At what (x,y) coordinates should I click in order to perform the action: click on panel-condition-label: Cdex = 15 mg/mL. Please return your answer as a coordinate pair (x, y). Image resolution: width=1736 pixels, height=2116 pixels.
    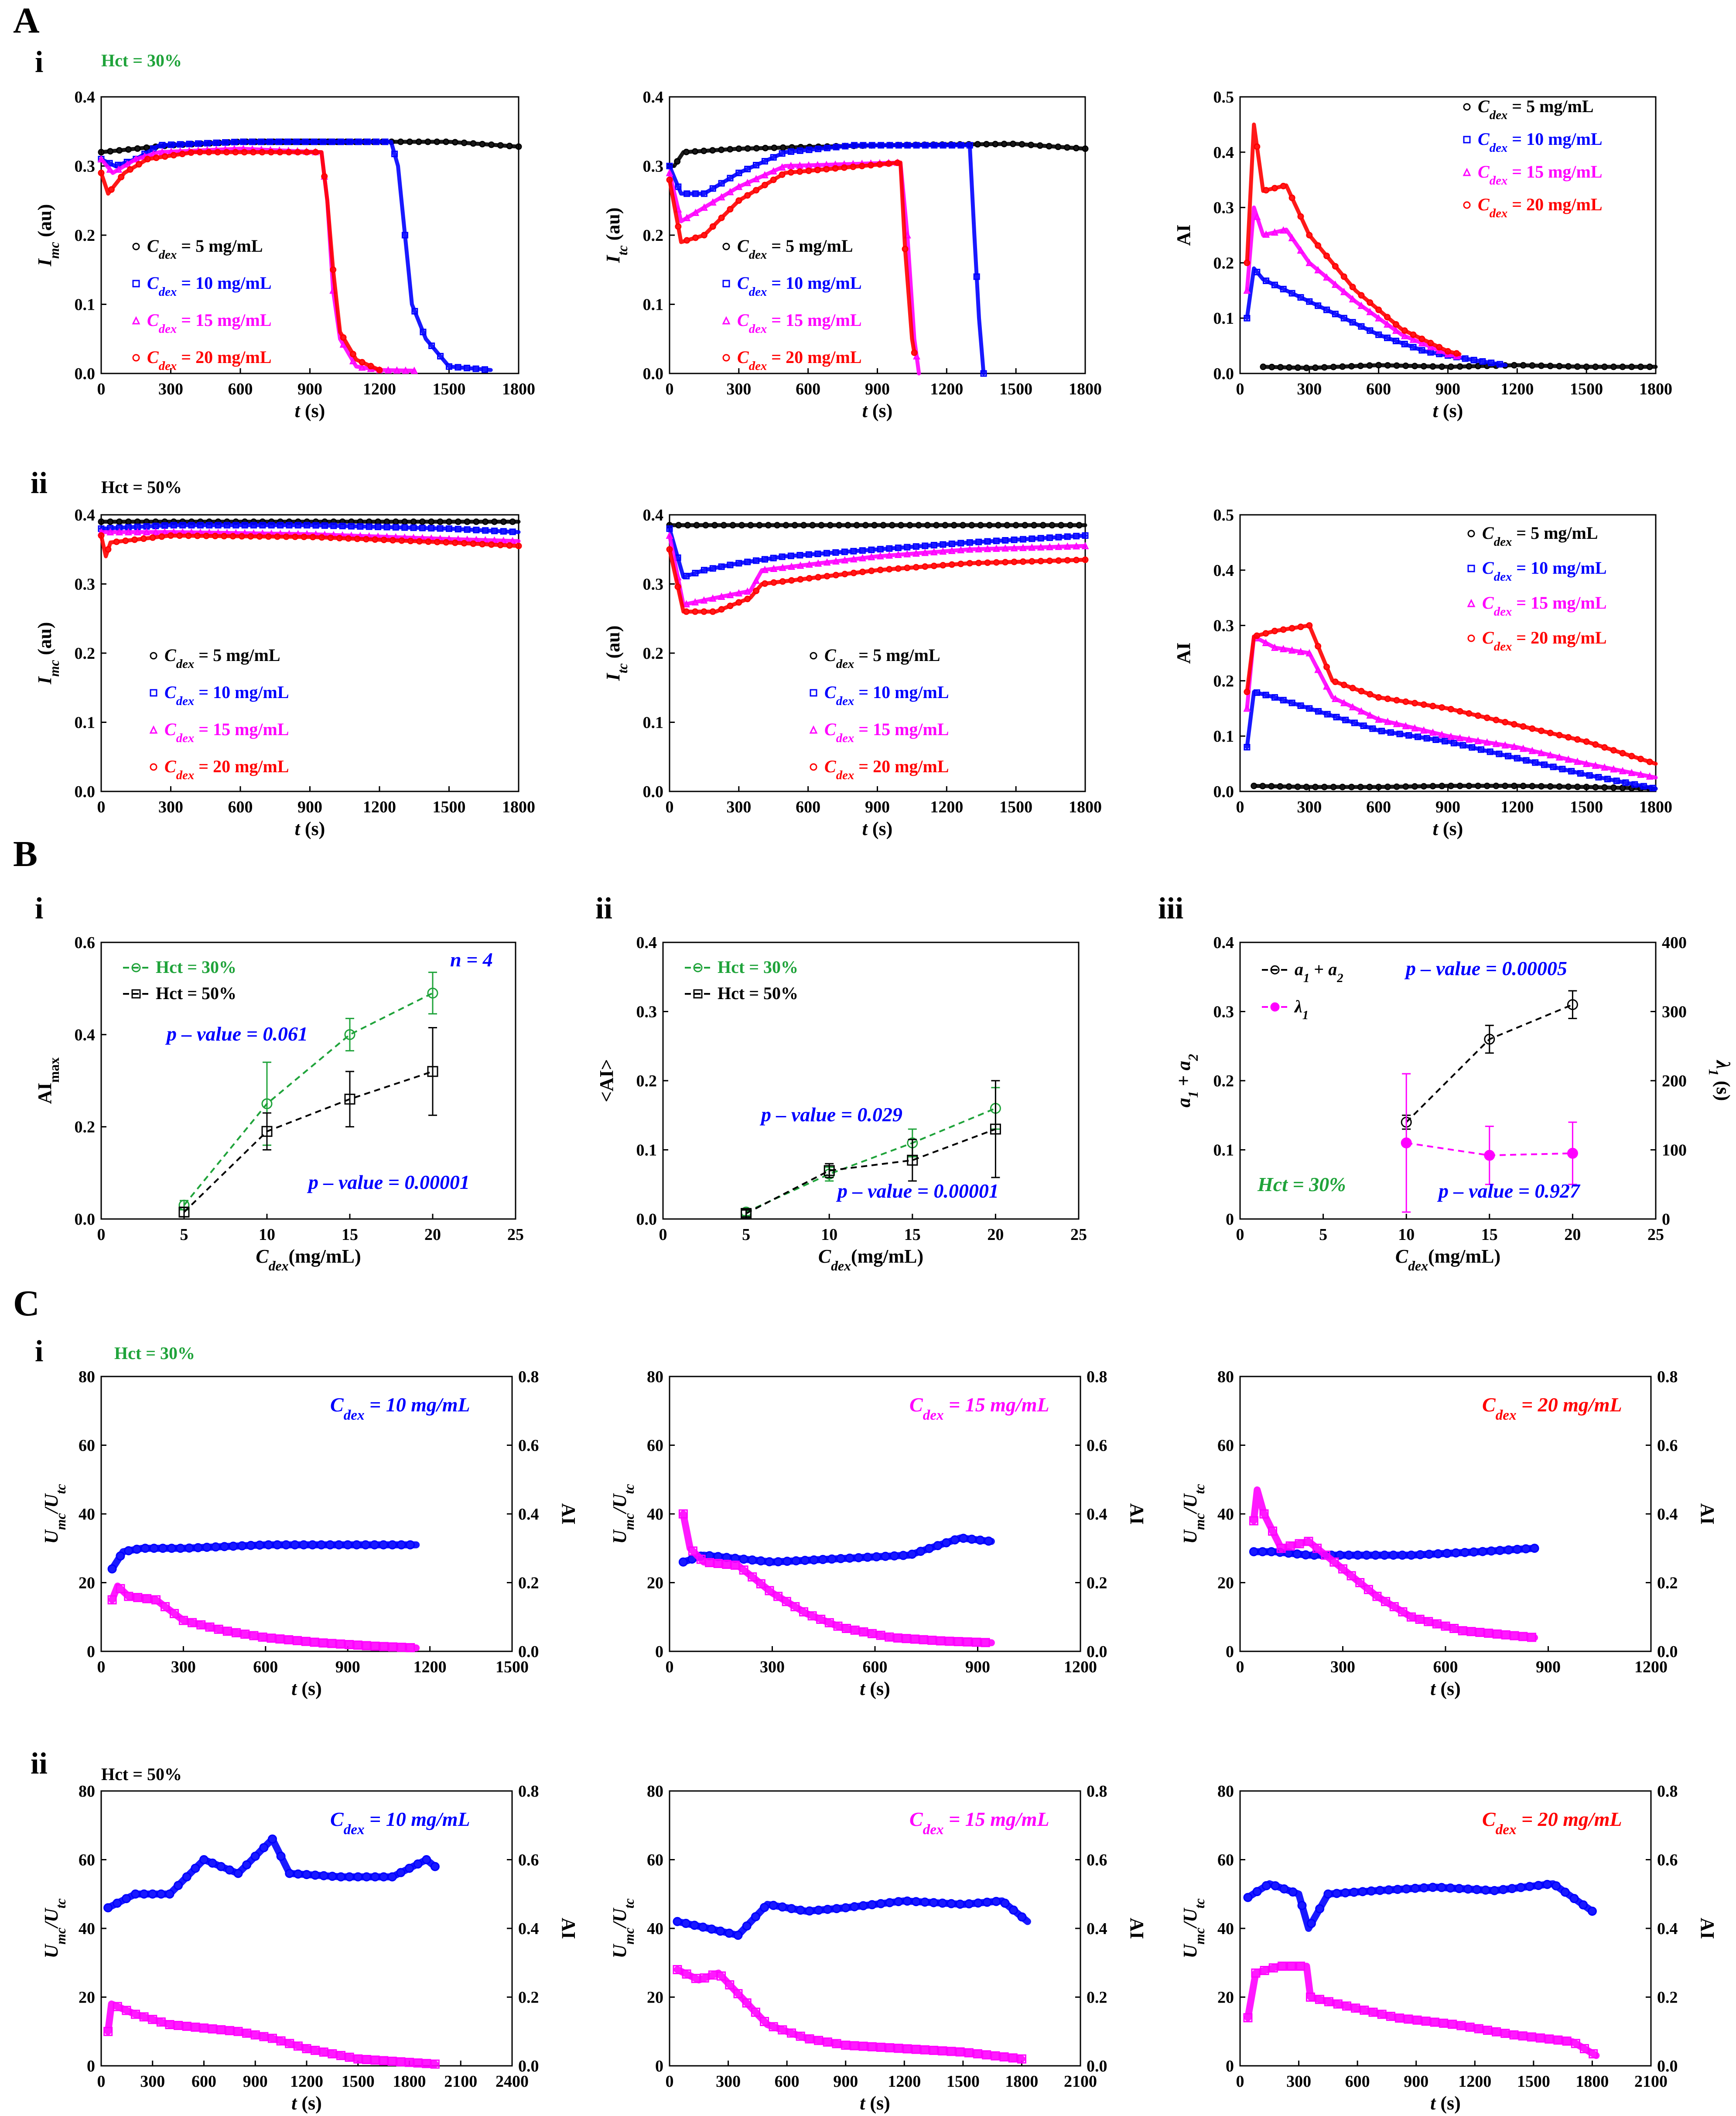
    Looking at the image, I should click on (979, 1823).